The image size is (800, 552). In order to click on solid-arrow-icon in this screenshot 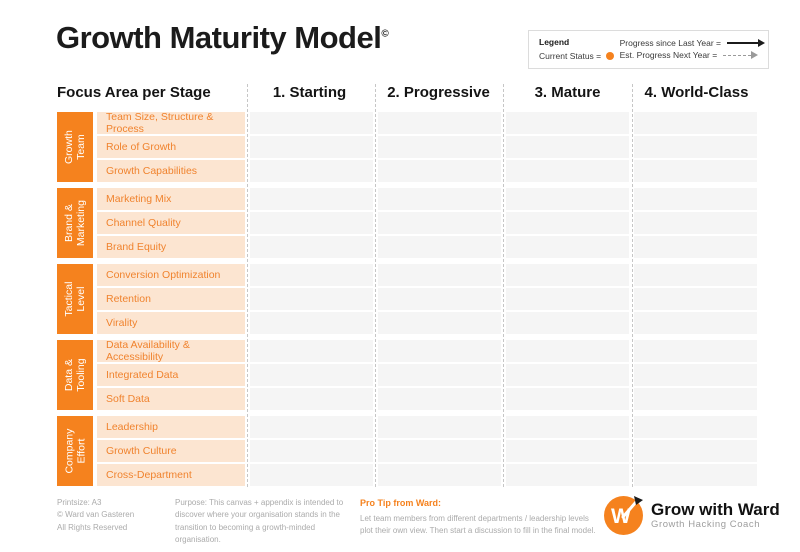, I will do `click(746, 43)`.